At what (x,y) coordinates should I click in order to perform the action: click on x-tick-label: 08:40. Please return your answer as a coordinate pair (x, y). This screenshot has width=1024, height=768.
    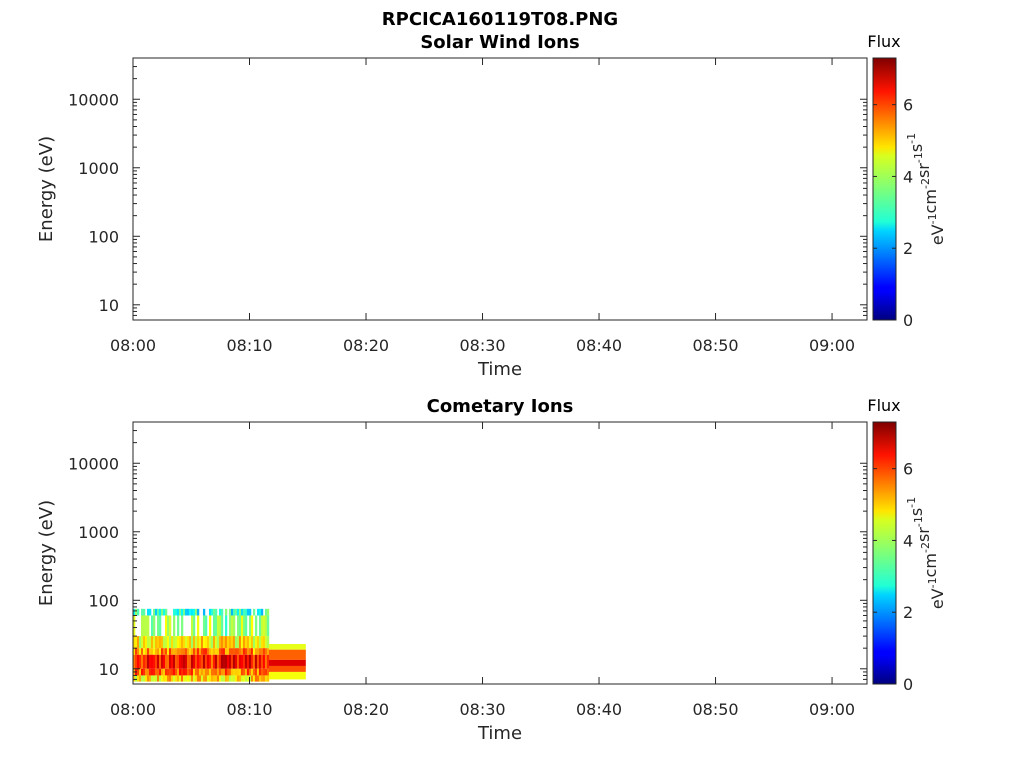
    Looking at the image, I should click on (599, 345).